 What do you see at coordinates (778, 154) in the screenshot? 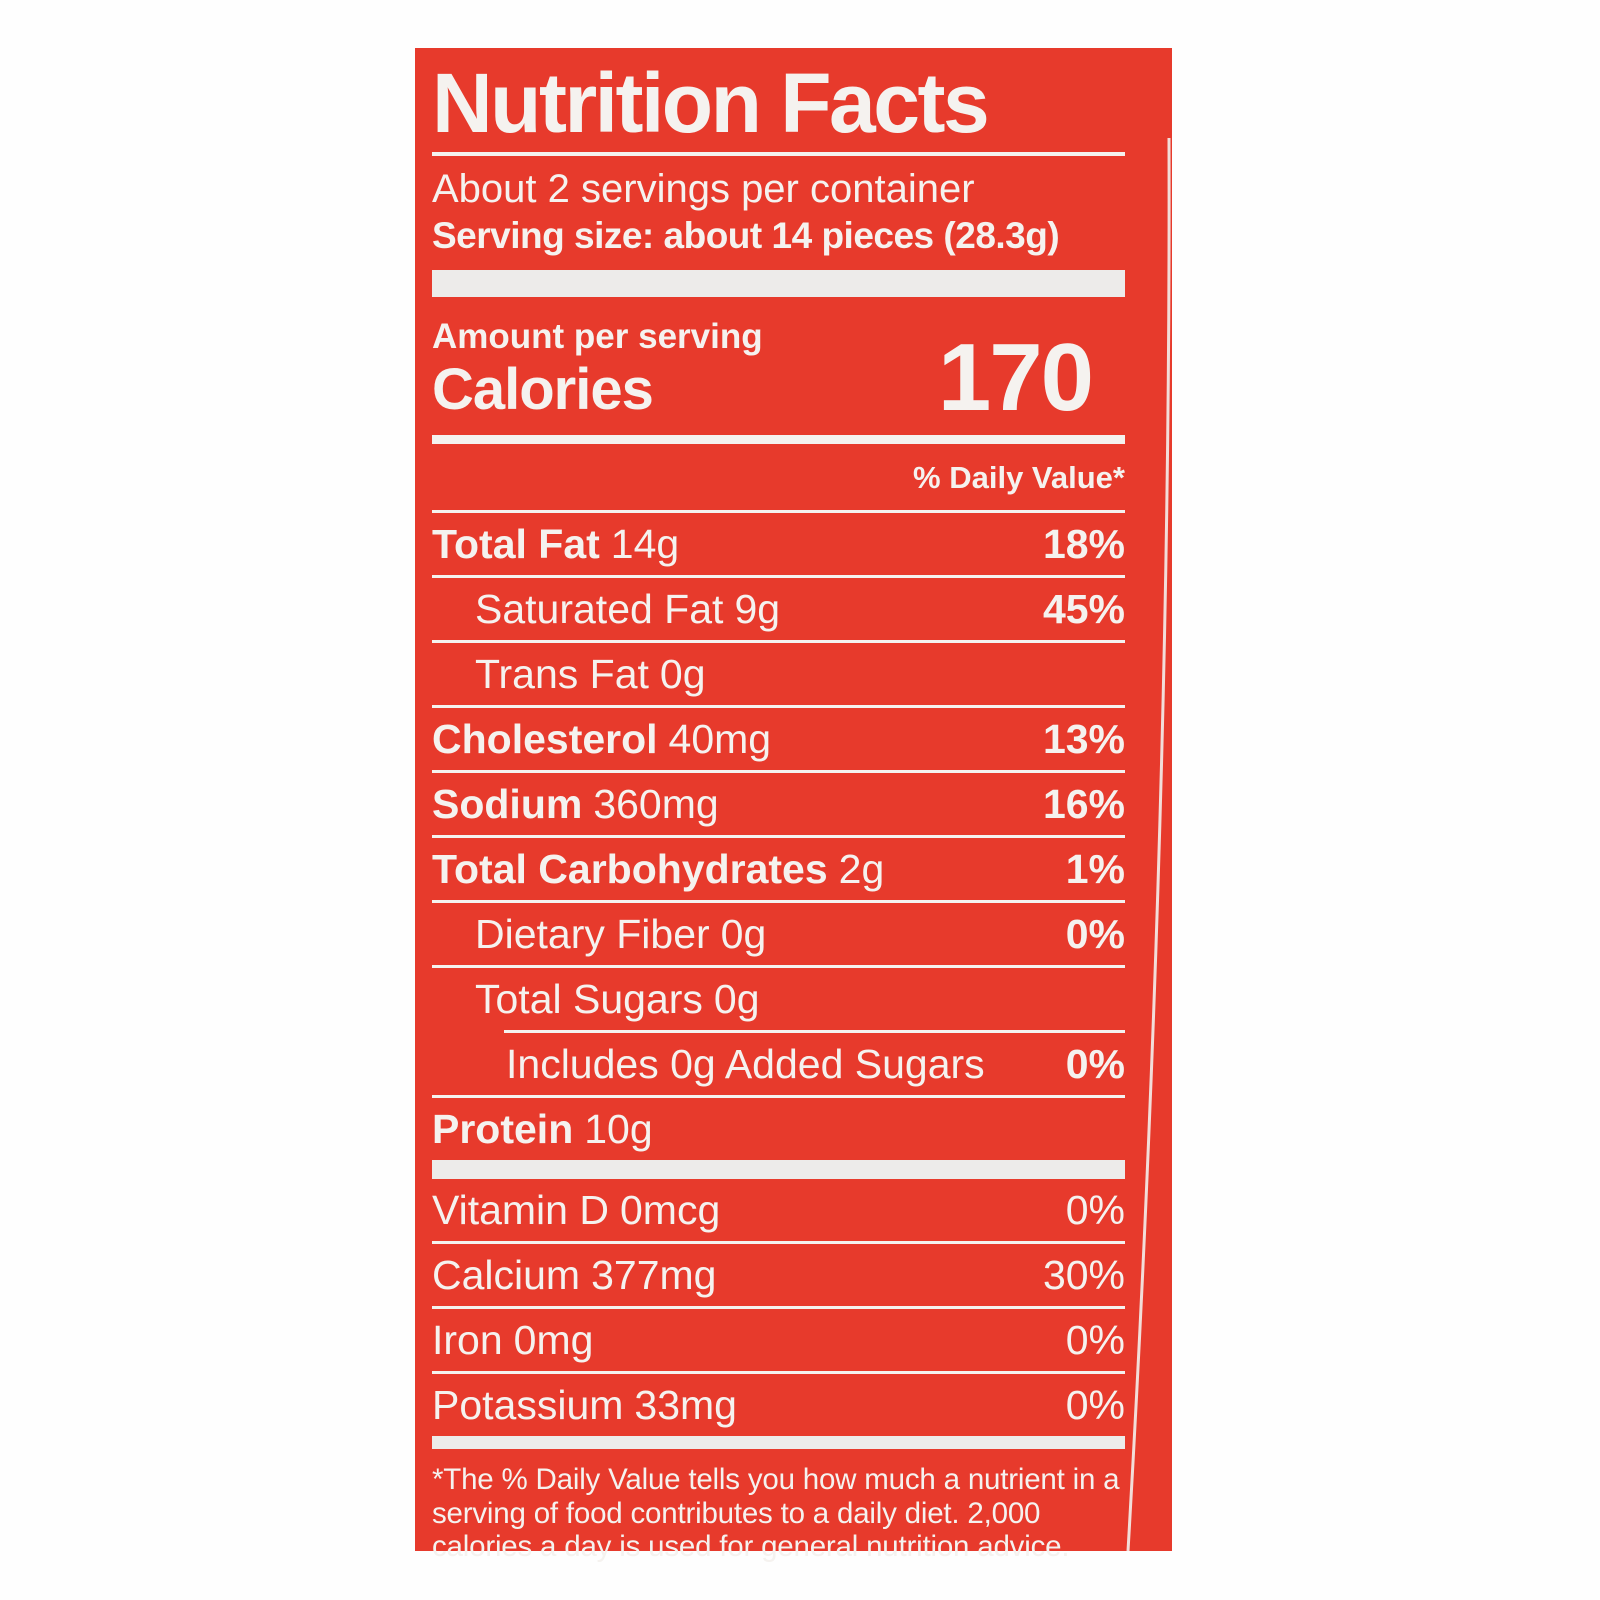
I see `divider-thin` at bounding box center [778, 154].